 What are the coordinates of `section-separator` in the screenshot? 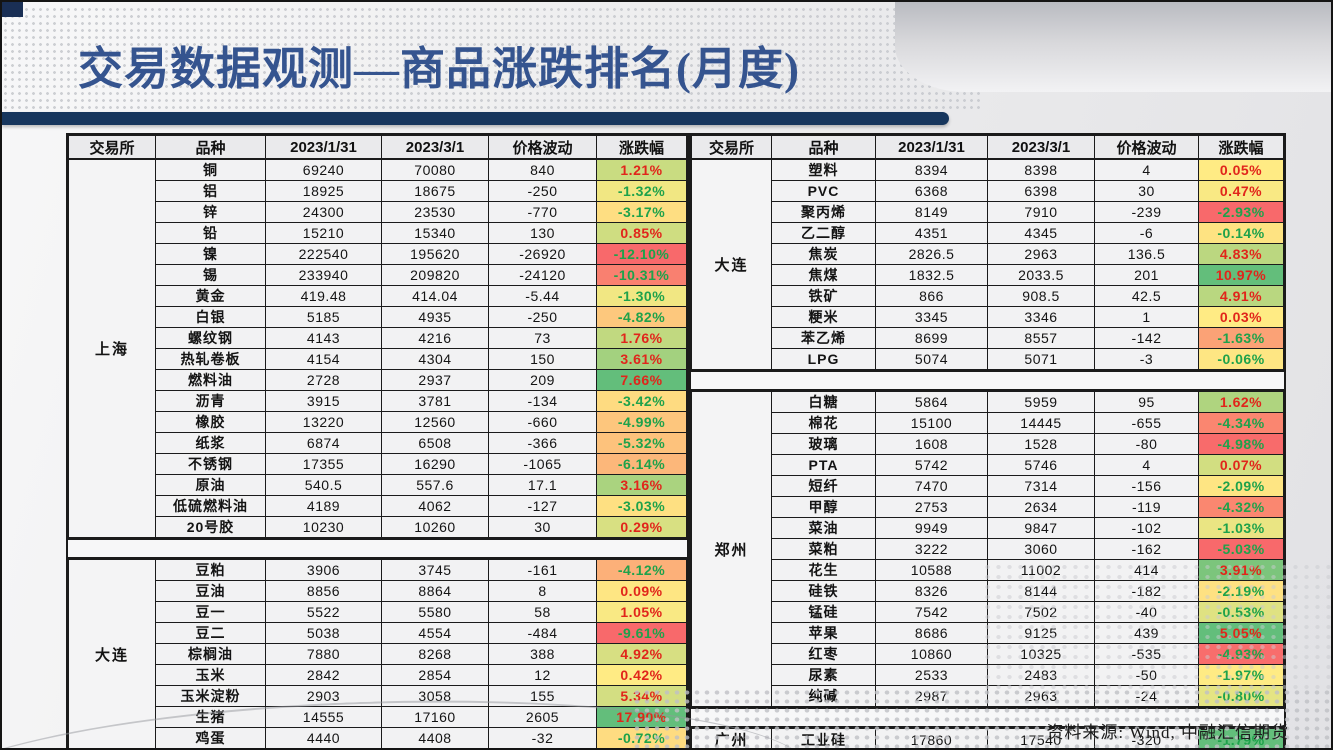 It's located at (987, 380).